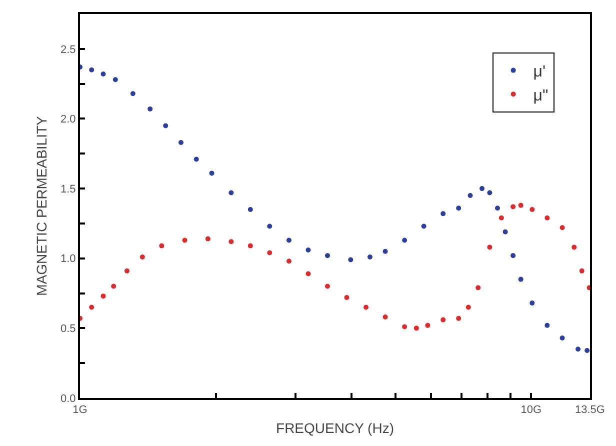 This screenshot has width=616, height=446. What do you see at coordinates (42, 205) in the screenshot?
I see `y-axis-title: MAGNETIC PERMEABILITY` at bounding box center [42, 205].